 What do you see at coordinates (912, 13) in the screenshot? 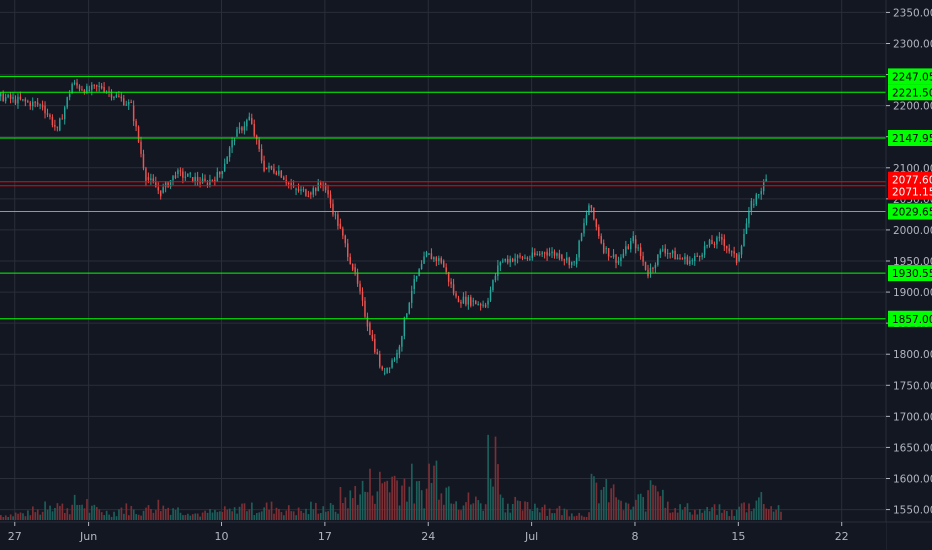
I see `price-tick-label: 2350.00` at bounding box center [912, 13].